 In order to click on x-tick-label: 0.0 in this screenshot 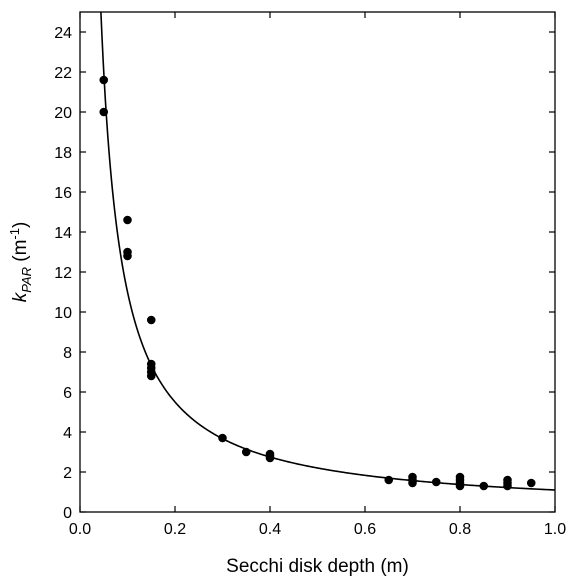, I will do `click(80, 529)`.